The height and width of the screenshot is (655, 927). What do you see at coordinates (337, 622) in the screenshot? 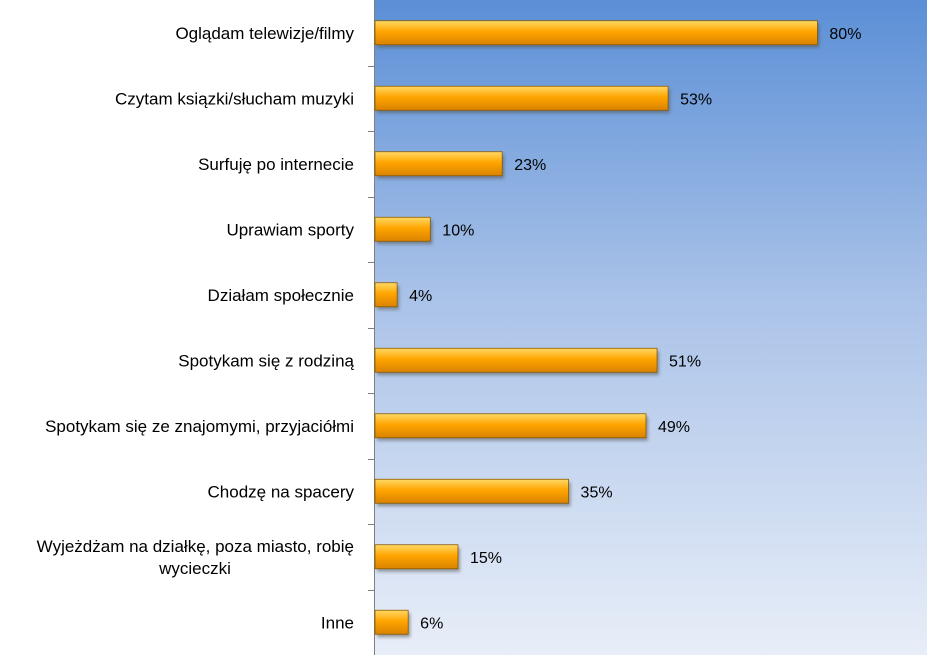
I see `category-label: Inne` at bounding box center [337, 622].